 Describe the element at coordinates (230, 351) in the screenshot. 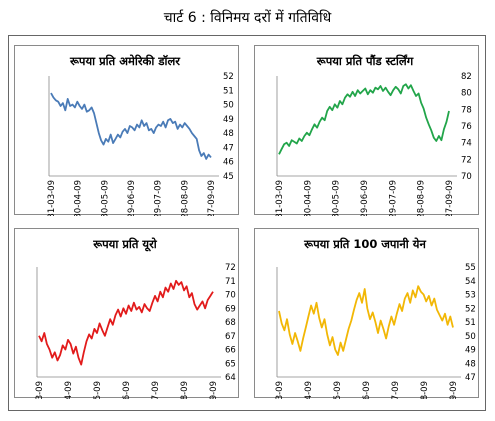

I see `y-tick-label: 66` at that location.